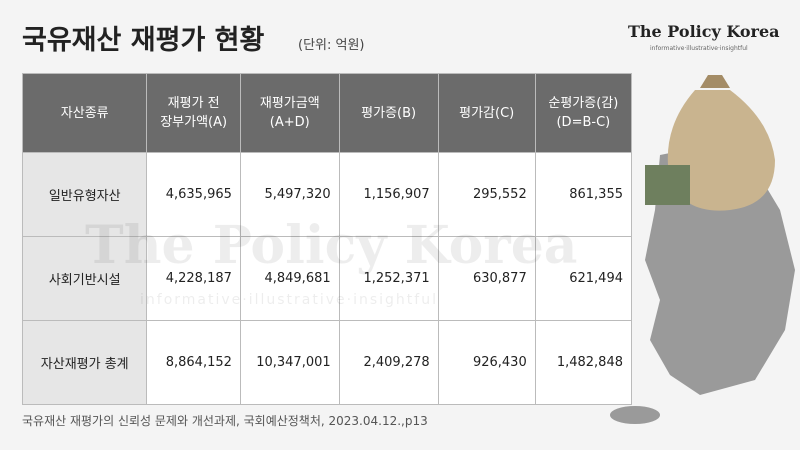  What do you see at coordinates (84, 278) in the screenshot?
I see `table-cell: 사회기반시설` at bounding box center [84, 278].